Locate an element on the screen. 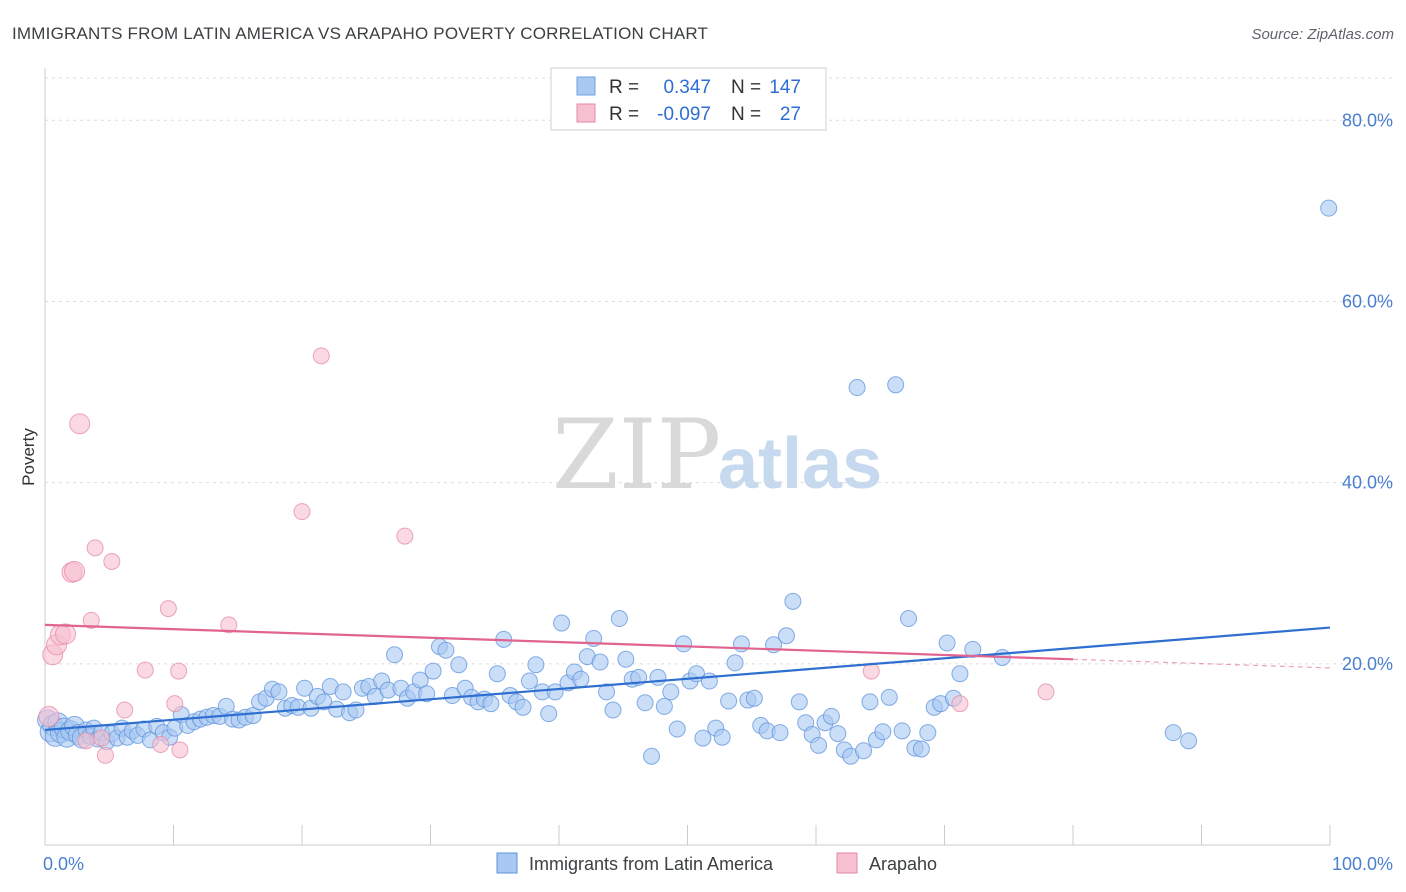  stats-n-value-1: 27 is located at coordinates (790, 114).